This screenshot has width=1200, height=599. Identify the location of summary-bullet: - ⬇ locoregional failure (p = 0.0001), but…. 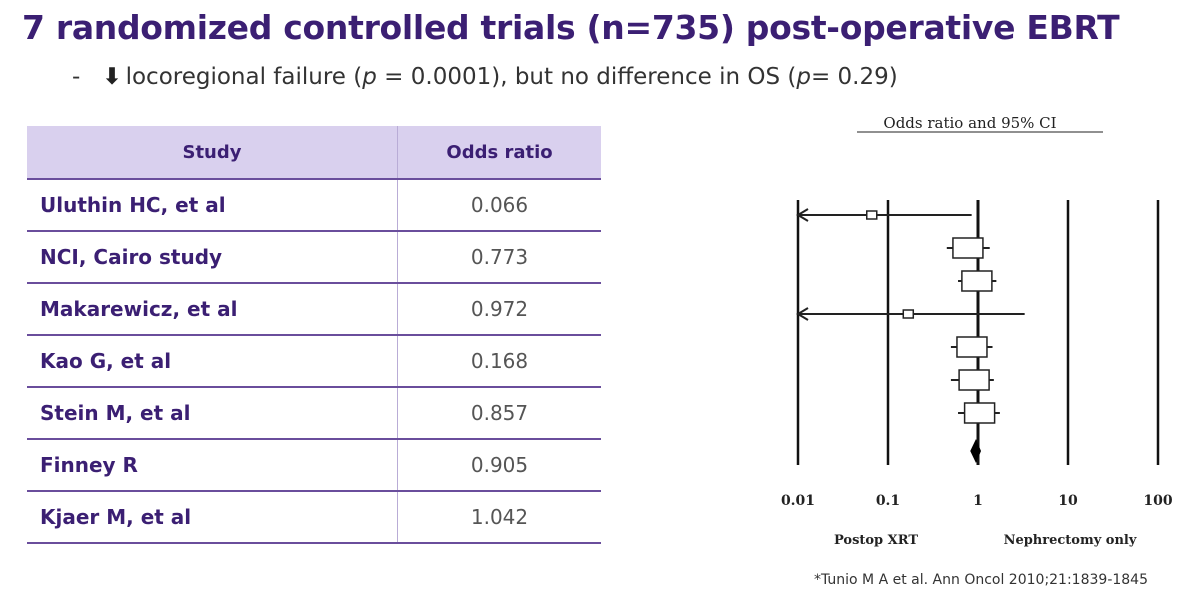
(485, 77).